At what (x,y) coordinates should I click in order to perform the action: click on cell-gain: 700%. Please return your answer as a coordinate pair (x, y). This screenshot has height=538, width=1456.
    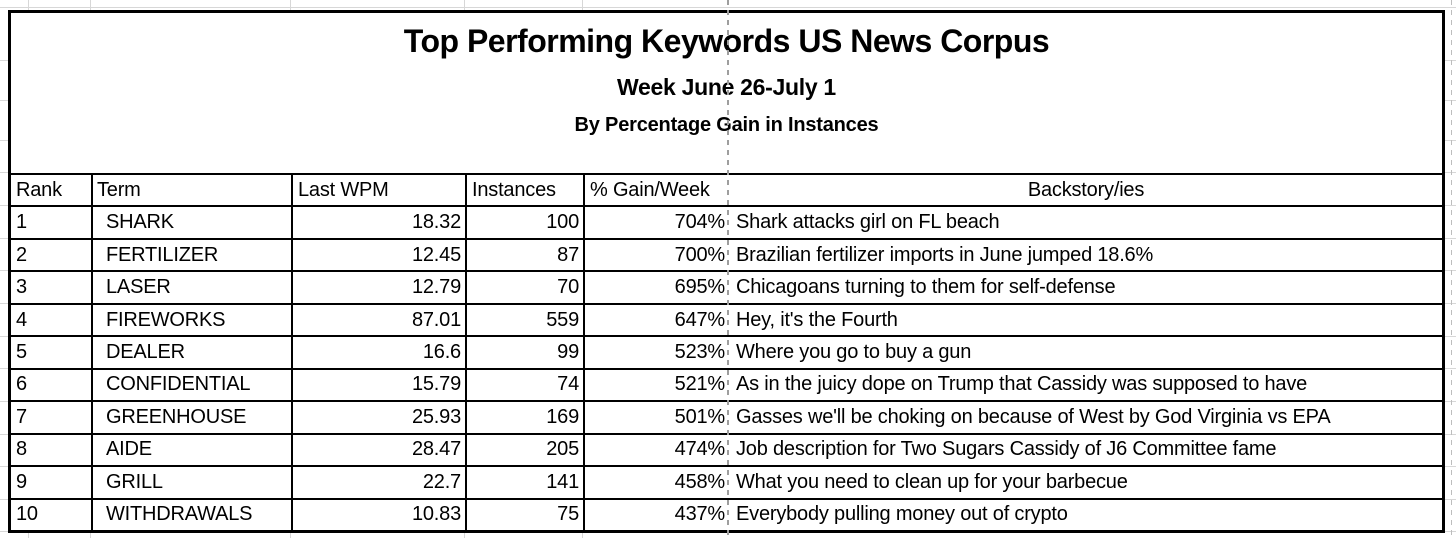
    Looking at the image, I should click on (700, 254).